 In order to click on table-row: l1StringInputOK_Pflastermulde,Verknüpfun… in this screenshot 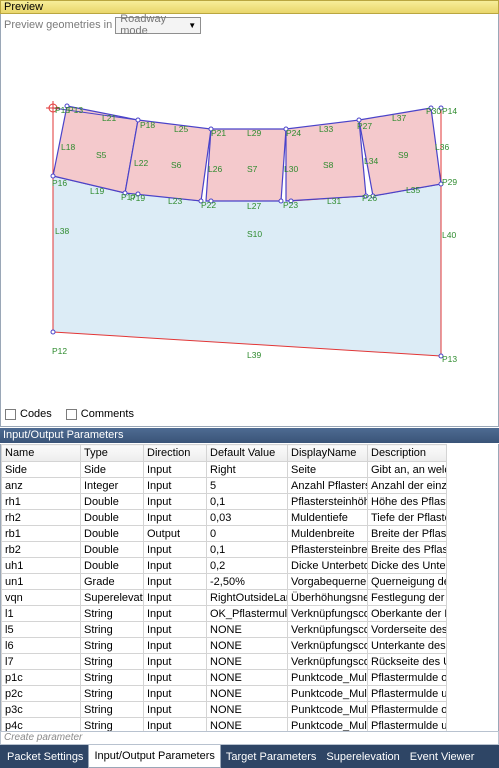, I will do `click(224, 613)`.